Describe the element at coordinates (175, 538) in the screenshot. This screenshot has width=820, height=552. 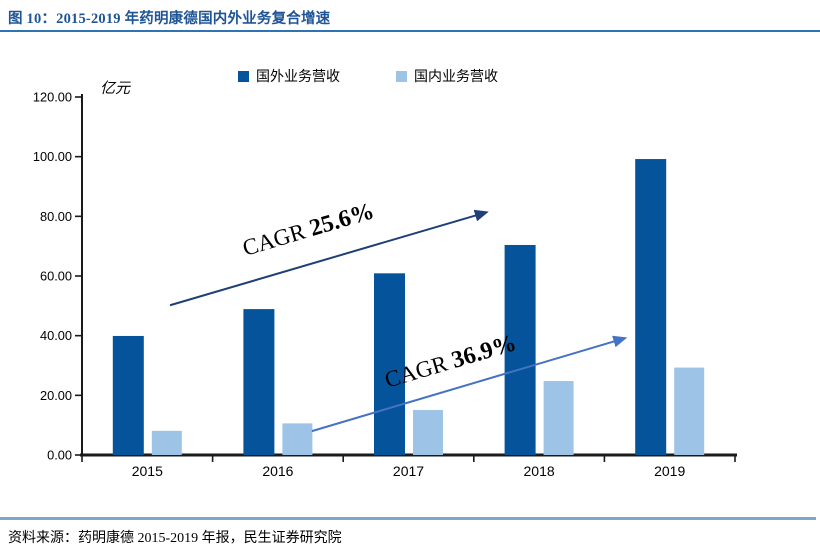
I see `source-text: 资料来源：药明康德 2015-2019 年报，民生证券研究院` at that location.